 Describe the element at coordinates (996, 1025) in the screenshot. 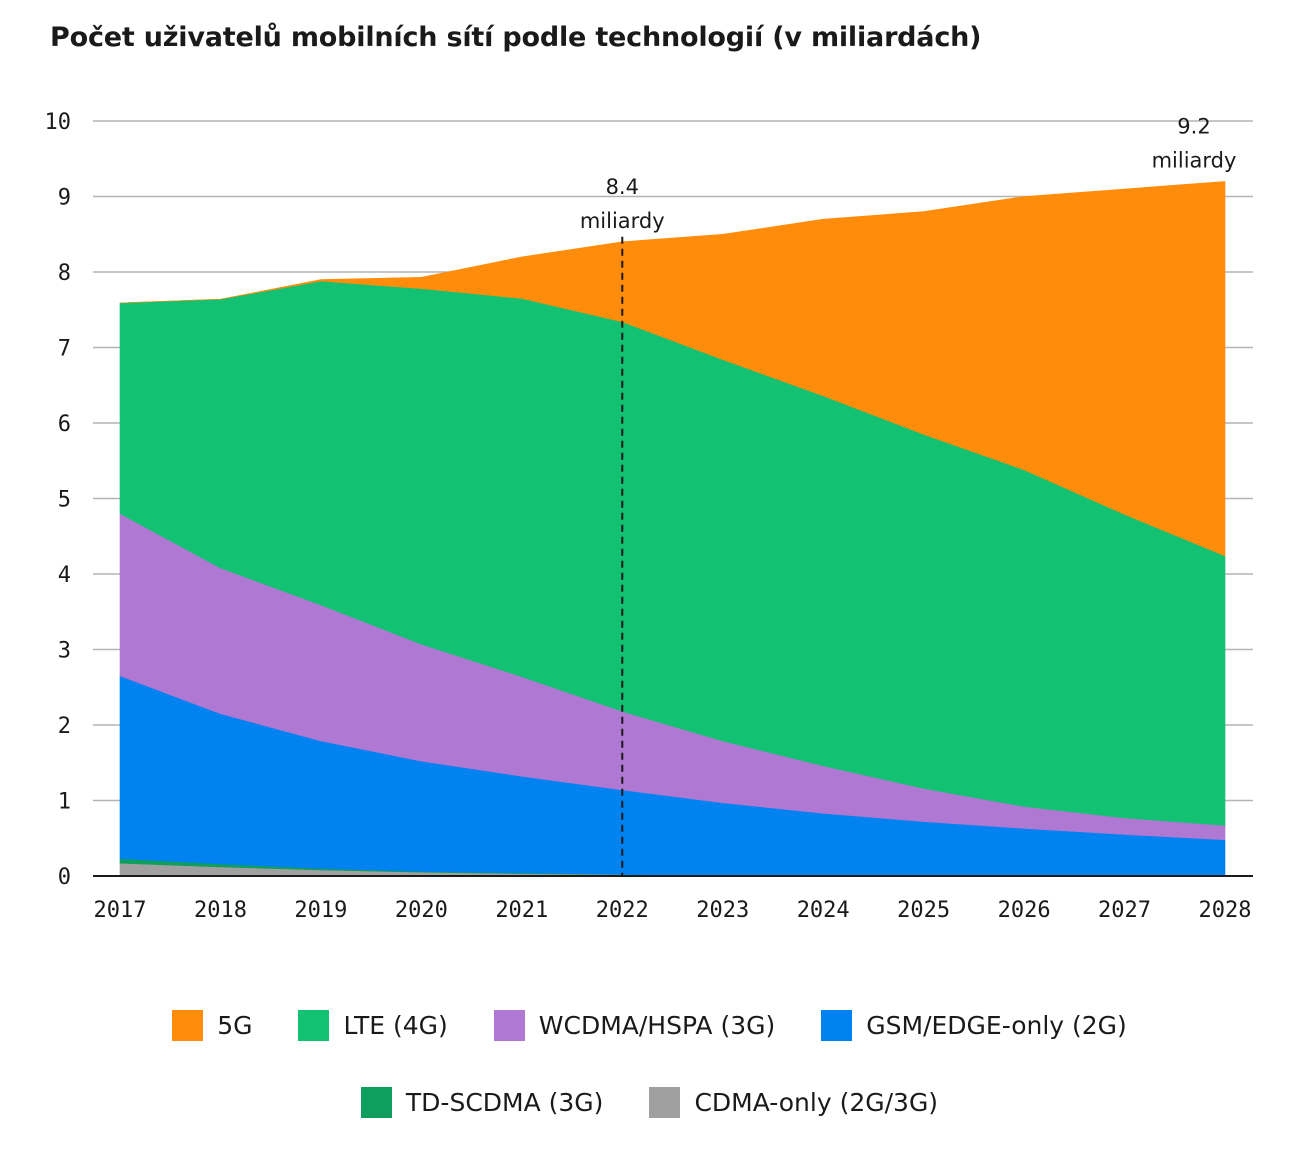

I see `legend-label: GSM/EDGE-only (2G)` at that location.